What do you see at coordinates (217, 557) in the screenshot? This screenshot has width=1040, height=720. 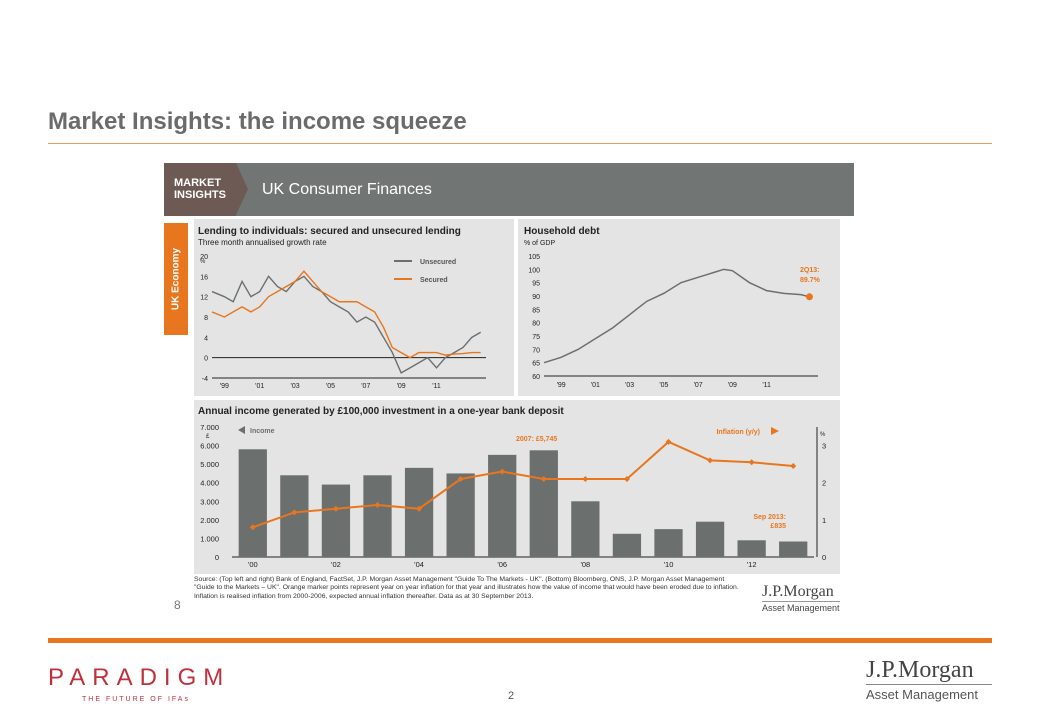 I see `y-left-tick-label: 0` at bounding box center [217, 557].